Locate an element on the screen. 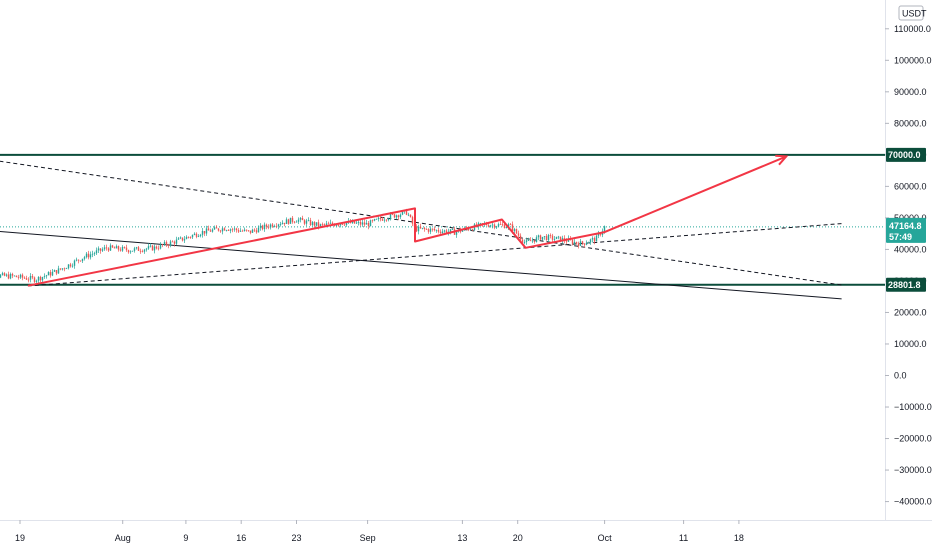 This screenshot has height=550, width=932. time-tick-label: 23 is located at coordinates (296, 538).